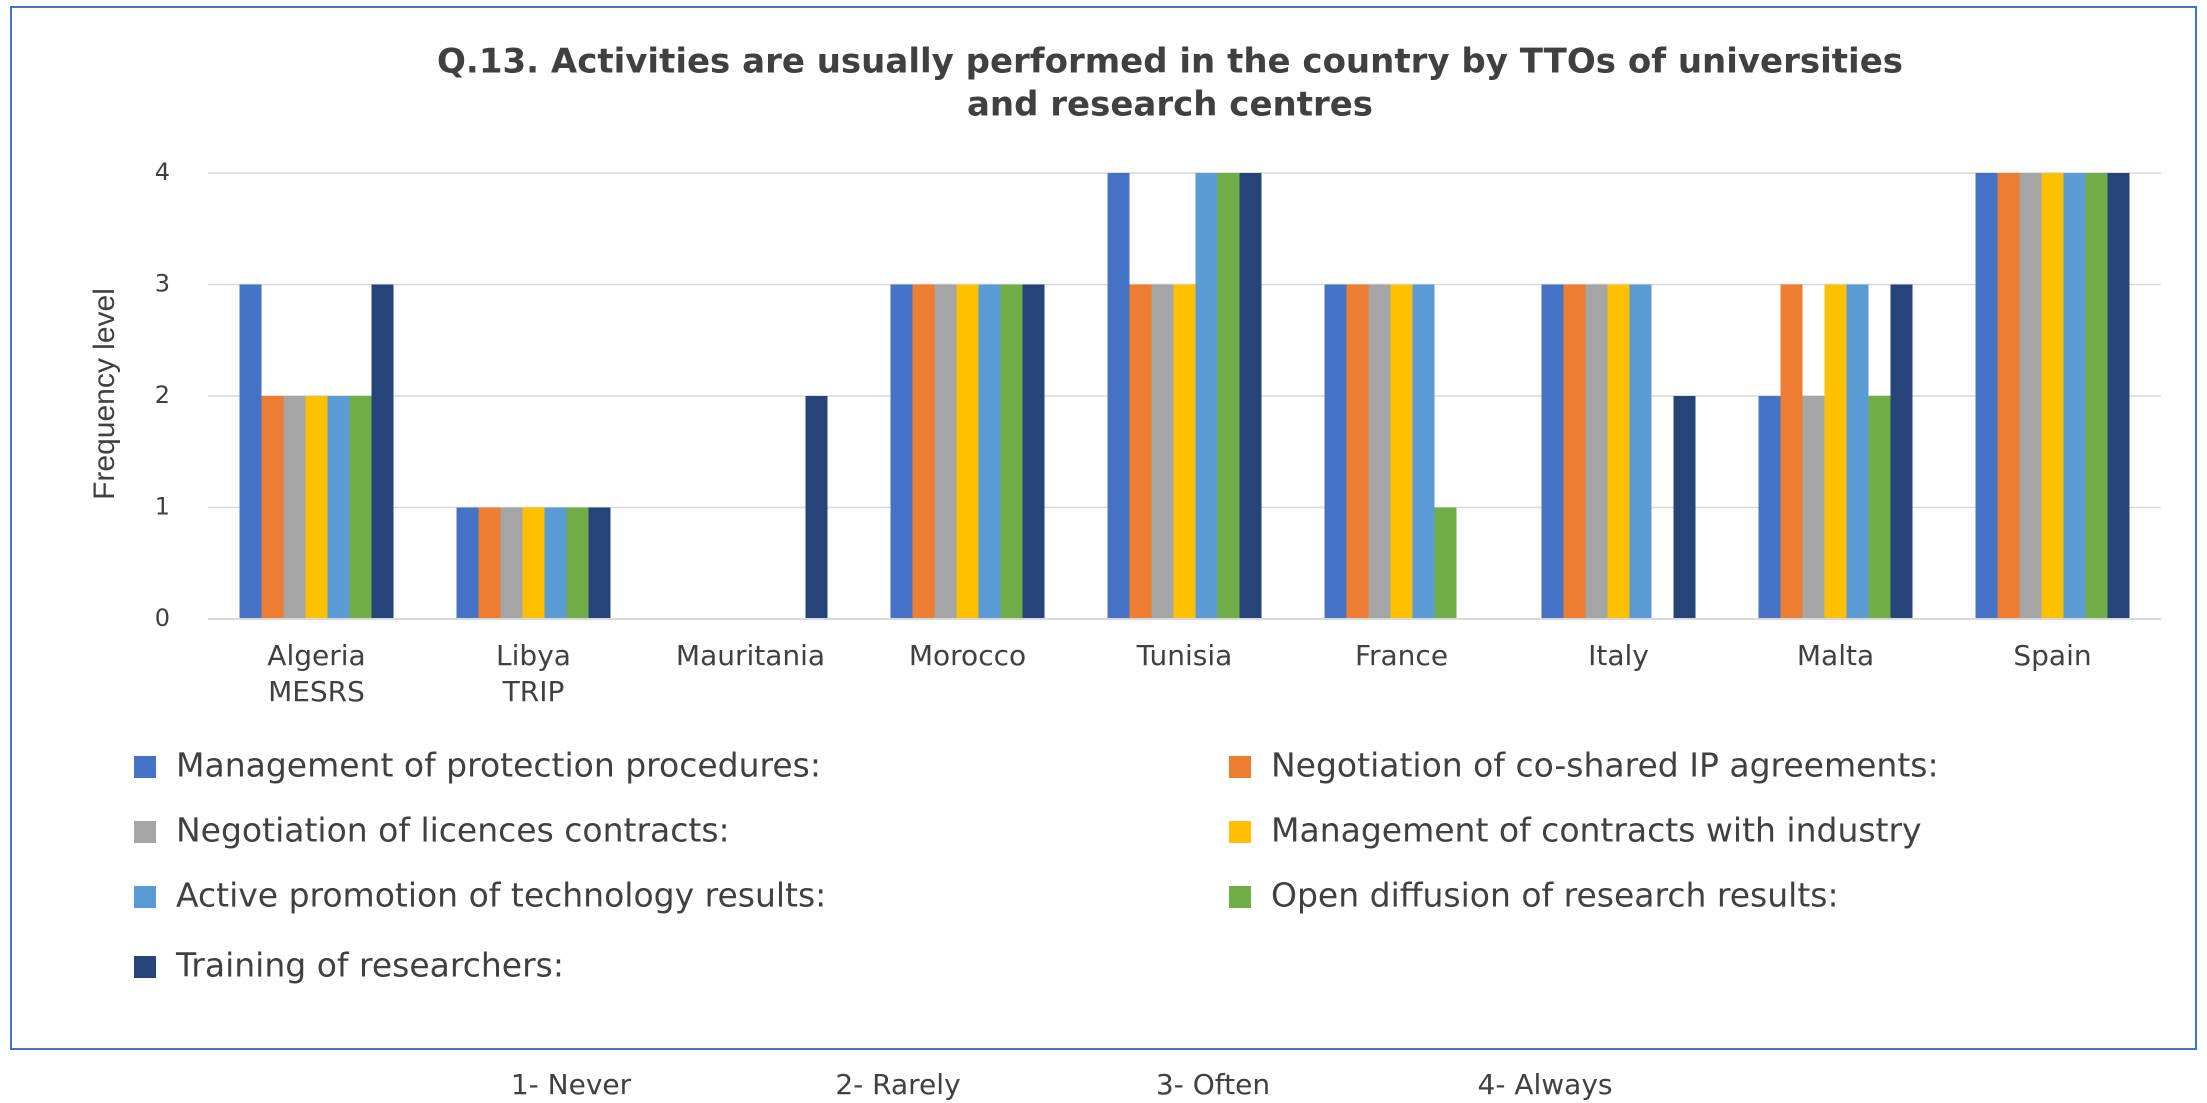 This screenshot has height=1103, width=2207. What do you see at coordinates (369, 965) in the screenshot?
I see `legend-label: Training of researchers:` at bounding box center [369, 965].